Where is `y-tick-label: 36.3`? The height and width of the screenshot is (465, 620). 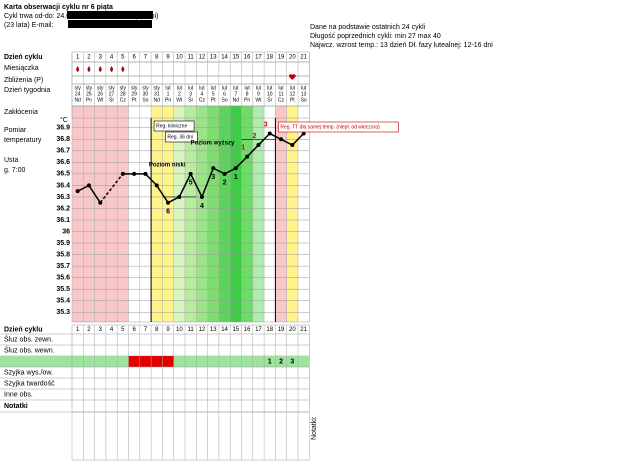
y-tick-label: 36.3 is located at coordinates (63, 197).